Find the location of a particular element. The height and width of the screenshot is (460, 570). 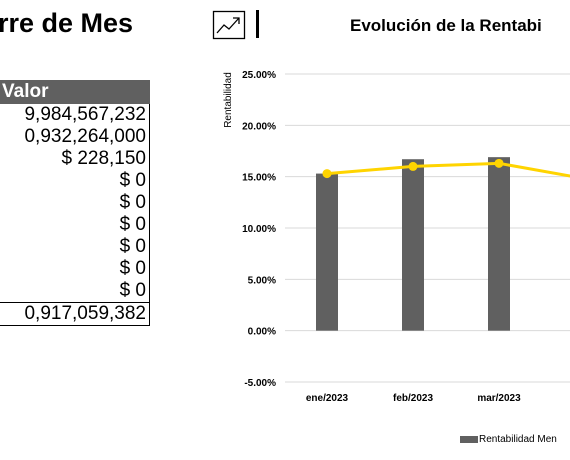

y-tick-label: 5.00% is located at coordinates (262, 280).